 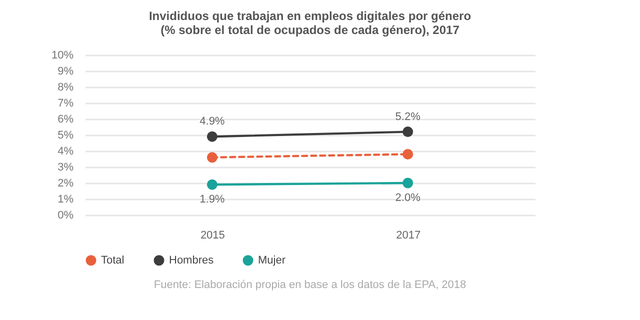 I want to click on y-tick-label: 2%, so click(x=66, y=184).